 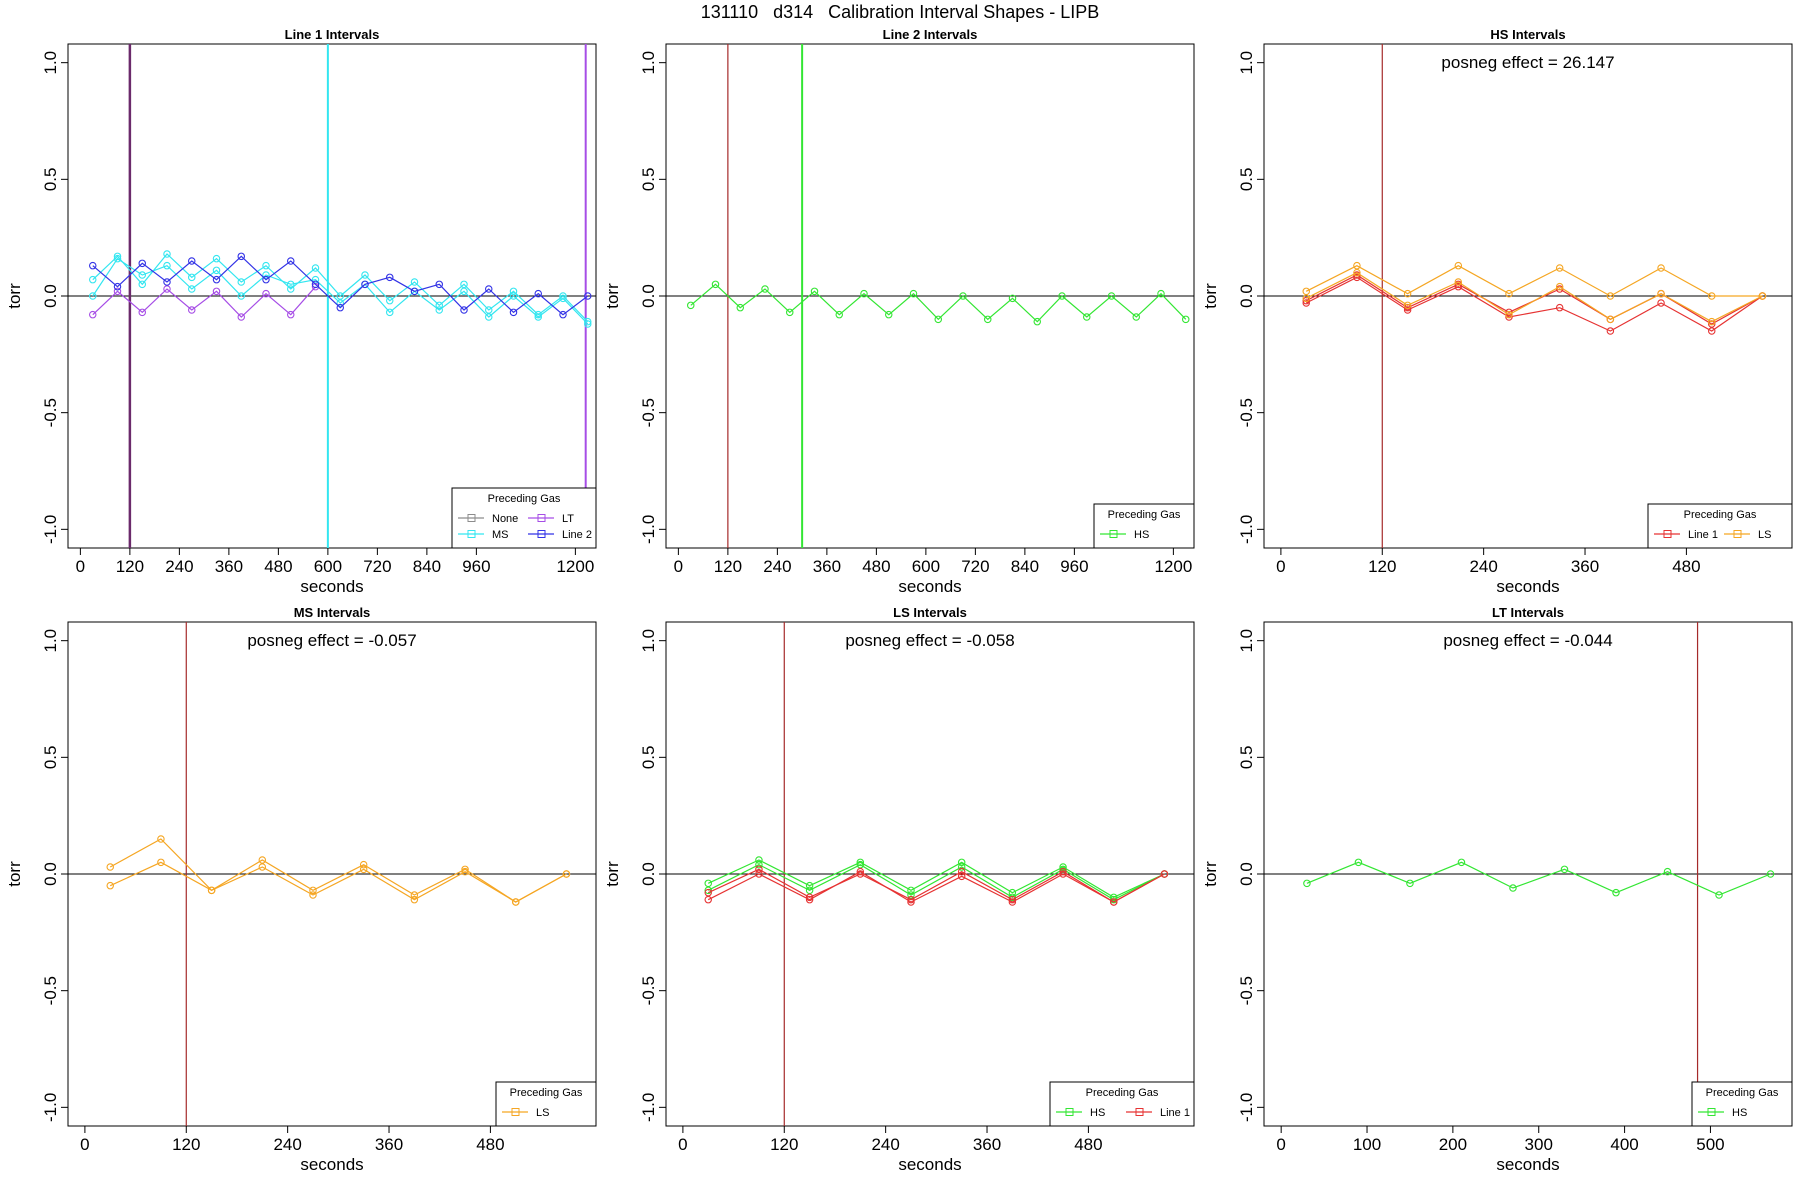 I want to click on chart-title: Line 1 Intervals, so click(x=332, y=34).